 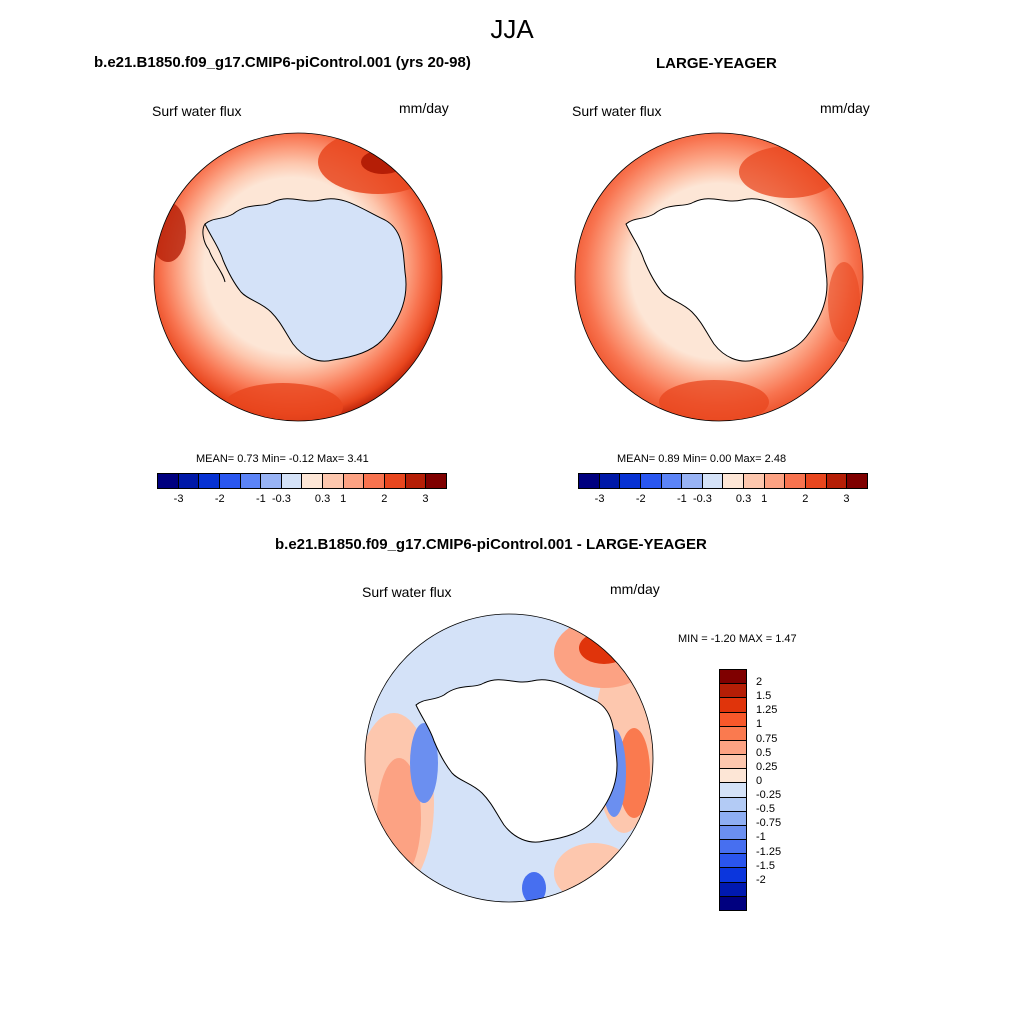 I want to click on panel2-title: LARGE-YEAGER, so click(x=716, y=63).